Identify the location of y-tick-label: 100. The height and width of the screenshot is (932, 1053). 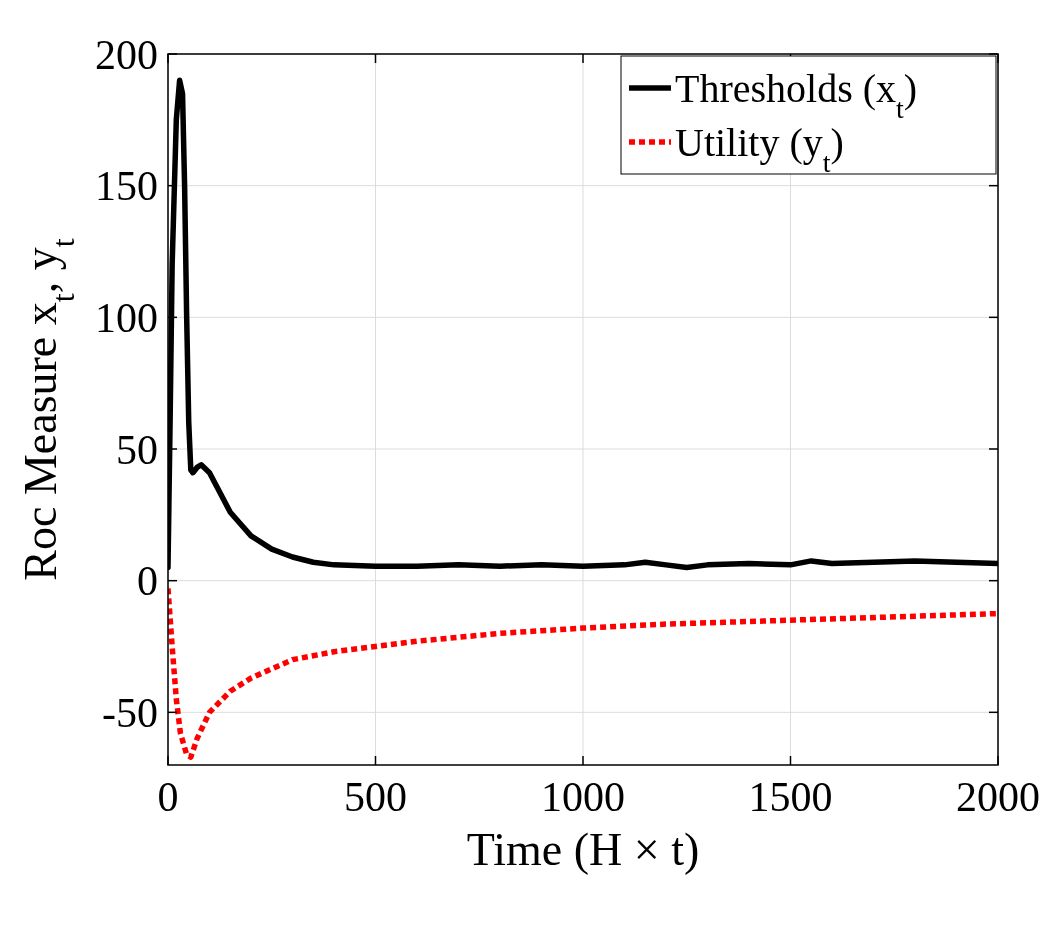
(126, 318).